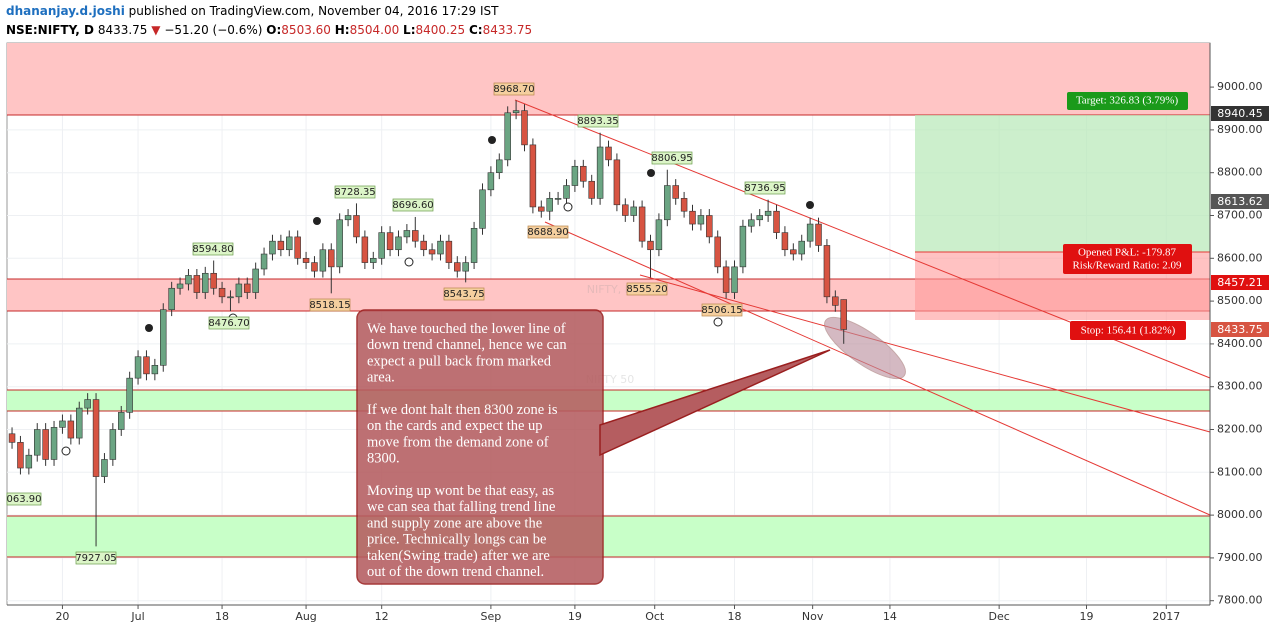 The width and height of the screenshot is (1270, 630). Describe the element at coordinates (62, 616) in the screenshot. I see `x-tick-label: 20` at that location.